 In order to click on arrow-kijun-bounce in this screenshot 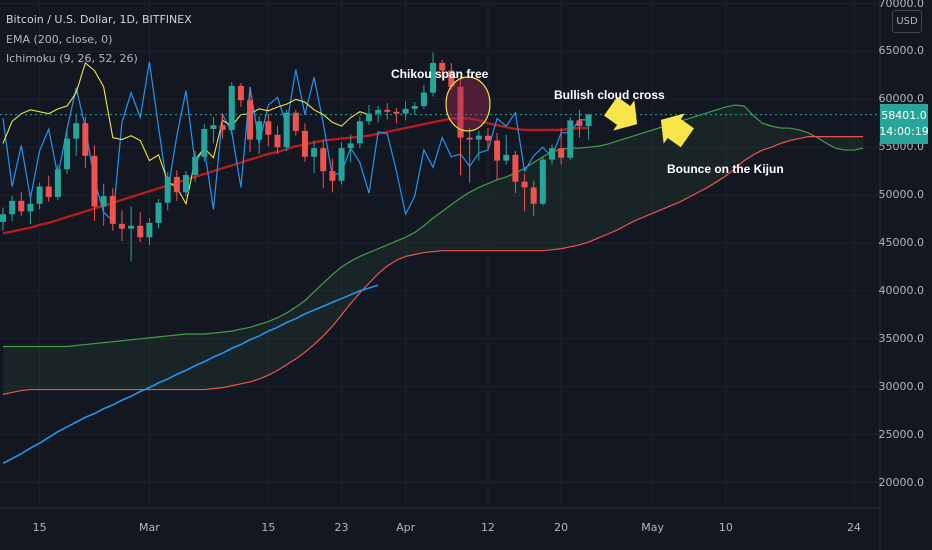, I will do `click(677, 130)`.